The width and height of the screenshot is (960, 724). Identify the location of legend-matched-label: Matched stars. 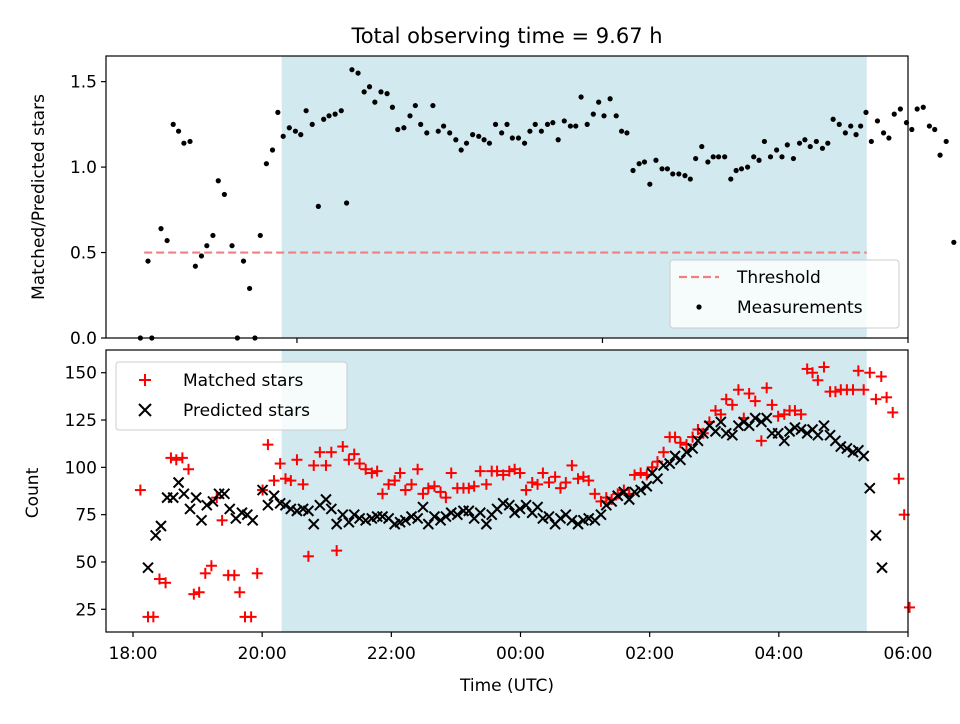
(243, 381).